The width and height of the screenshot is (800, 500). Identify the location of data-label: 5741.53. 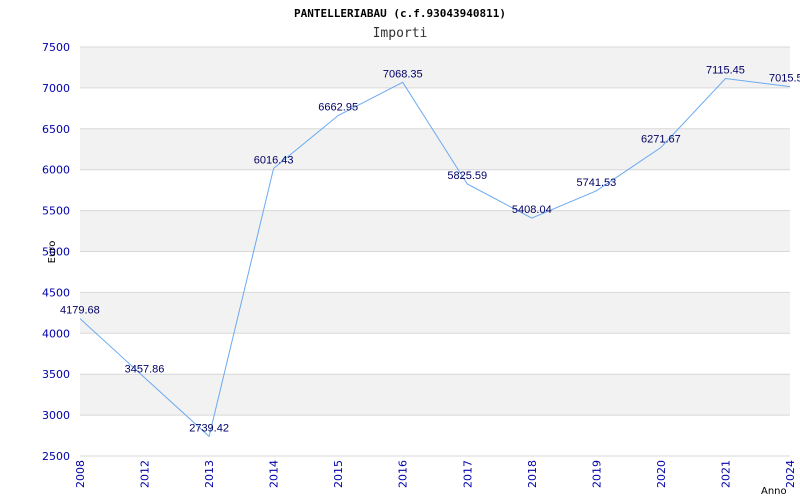
(596, 183).